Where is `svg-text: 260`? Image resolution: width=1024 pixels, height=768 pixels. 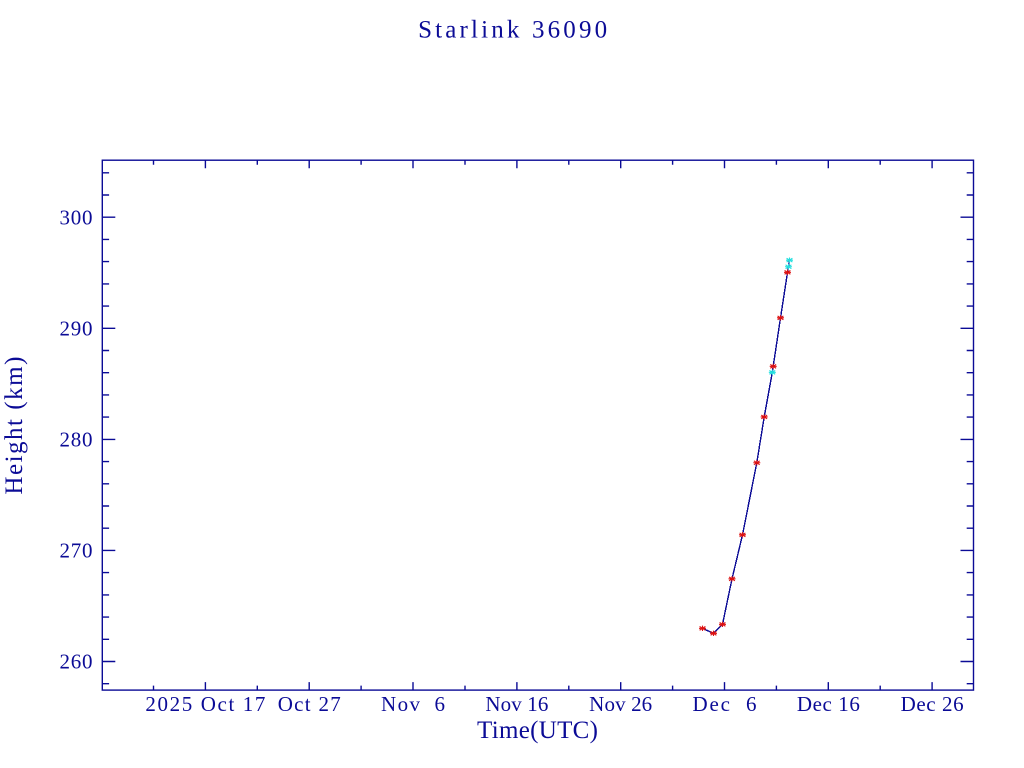
svg-text: 260 is located at coordinates (76, 662).